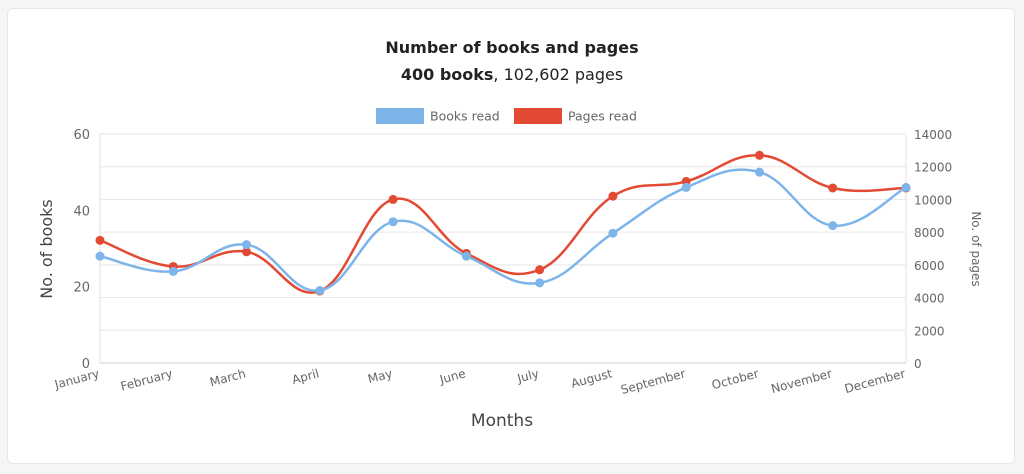  I want to click on y2-axis-title: No. of pages, so click(976, 248).